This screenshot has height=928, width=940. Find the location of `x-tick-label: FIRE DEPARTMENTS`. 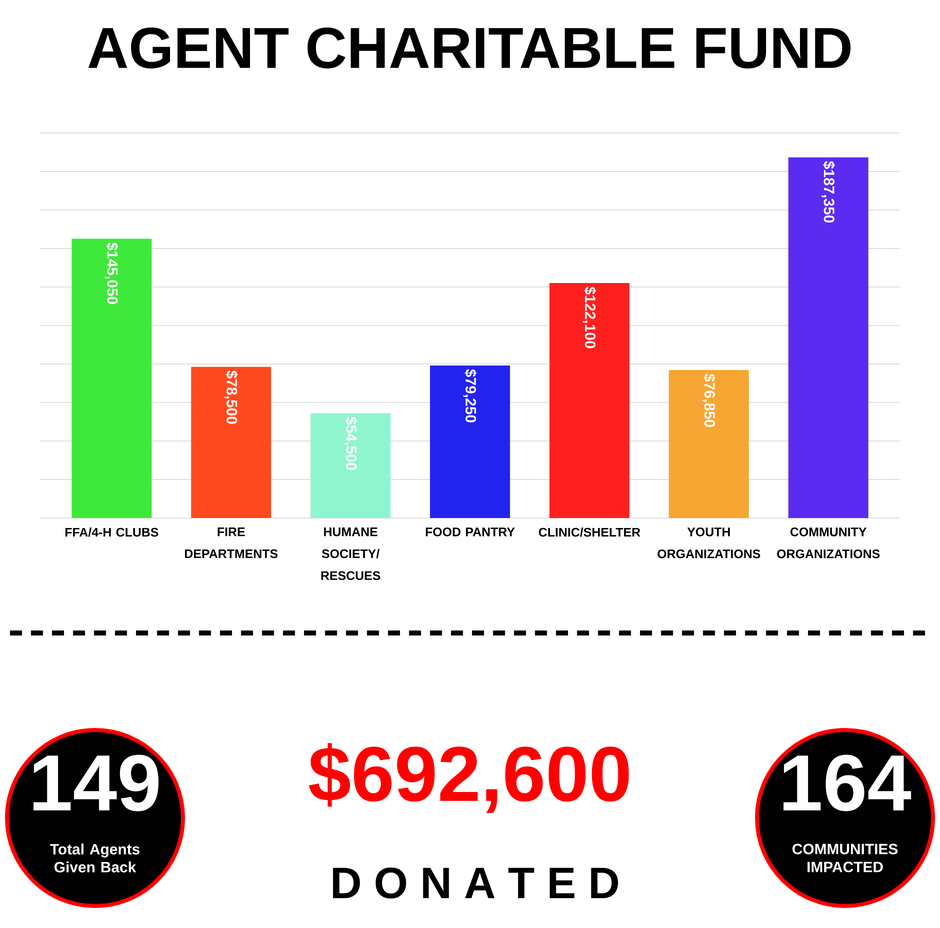

x-tick-label: FIRE DEPARTMENTS is located at coordinates (231, 543).